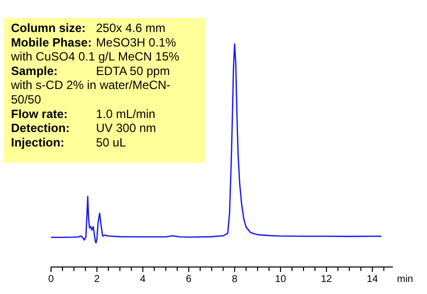 The height and width of the screenshot is (294, 427). What do you see at coordinates (280, 279) in the screenshot?
I see `x-tick-label: 10` at bounding box center [280, 279].